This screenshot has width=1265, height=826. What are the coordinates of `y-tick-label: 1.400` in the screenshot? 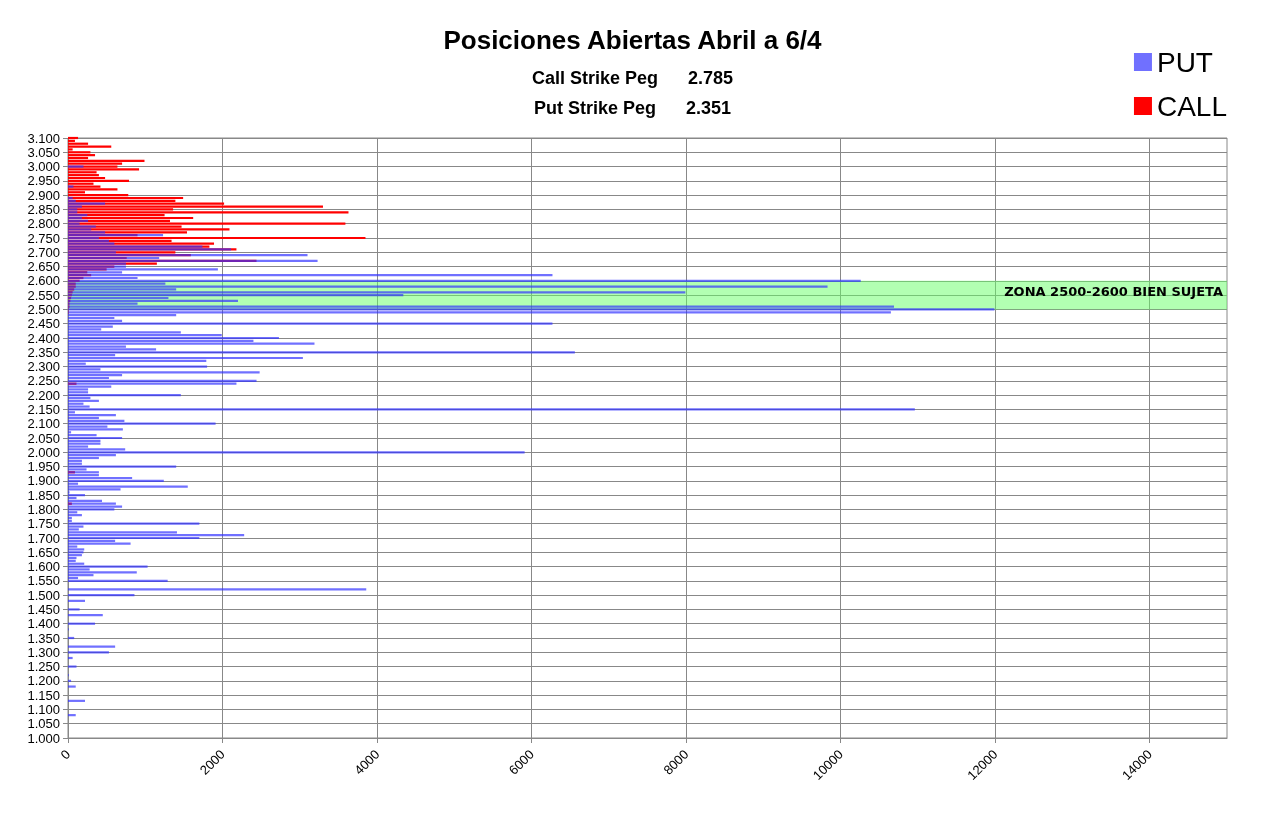 It's located at (43, 624).